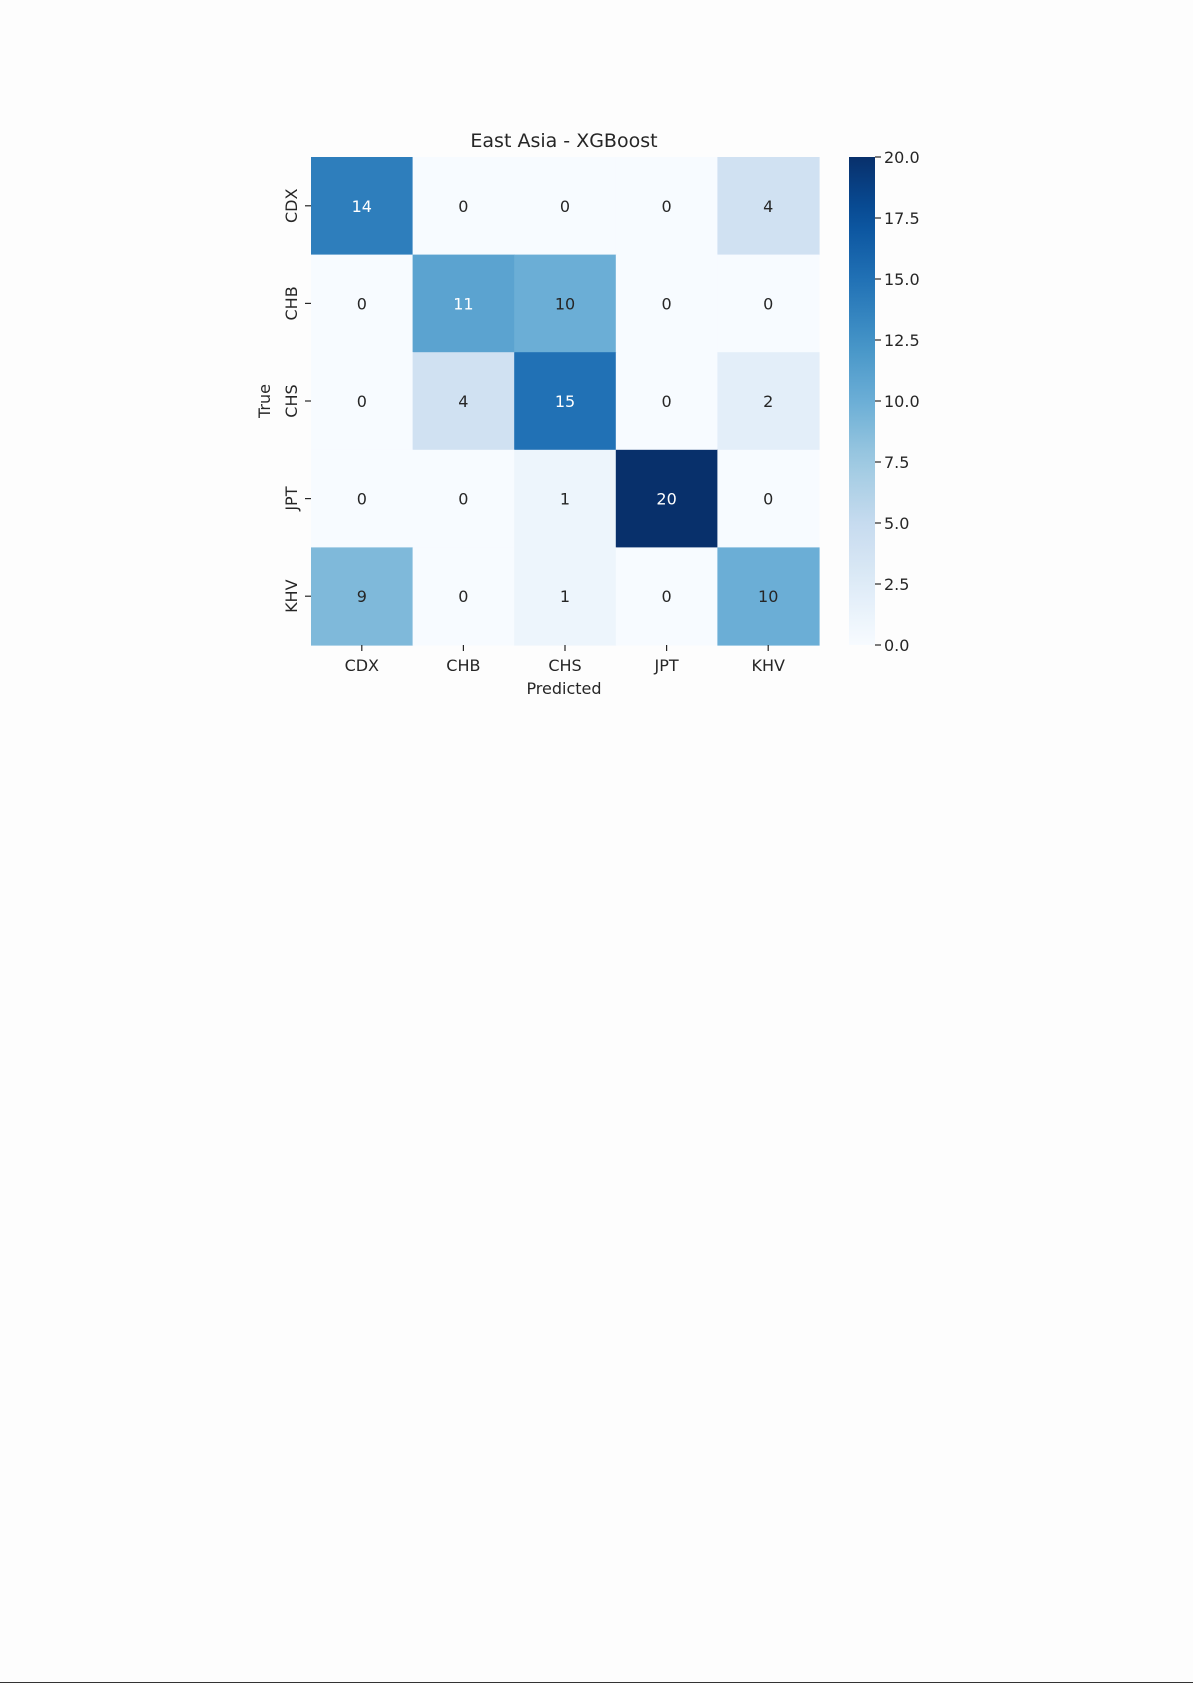  What do you see at coordinates (291, 400) in the screenshot?
I see `y-tick-label-chs: CHS` at bounding box center [291, 400].